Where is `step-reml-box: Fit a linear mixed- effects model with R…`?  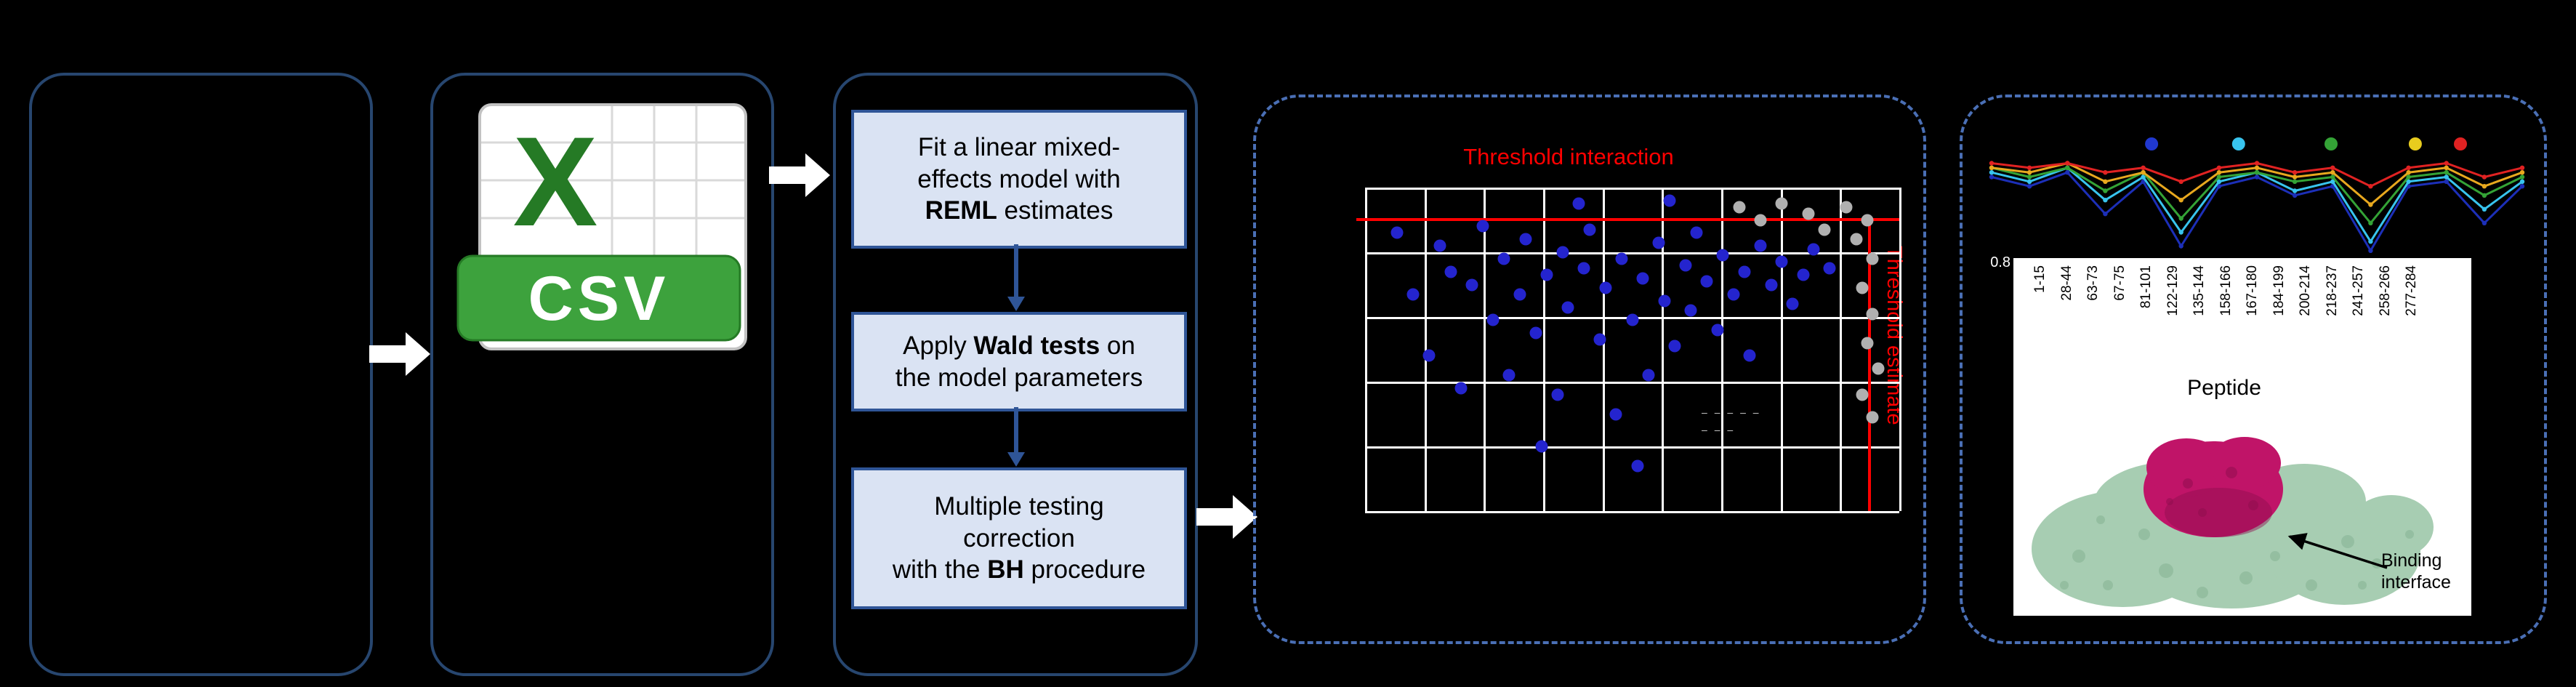 step-reml-box: Fit a linear mixed- effects model with R… is located at coordinates (1019, 179).